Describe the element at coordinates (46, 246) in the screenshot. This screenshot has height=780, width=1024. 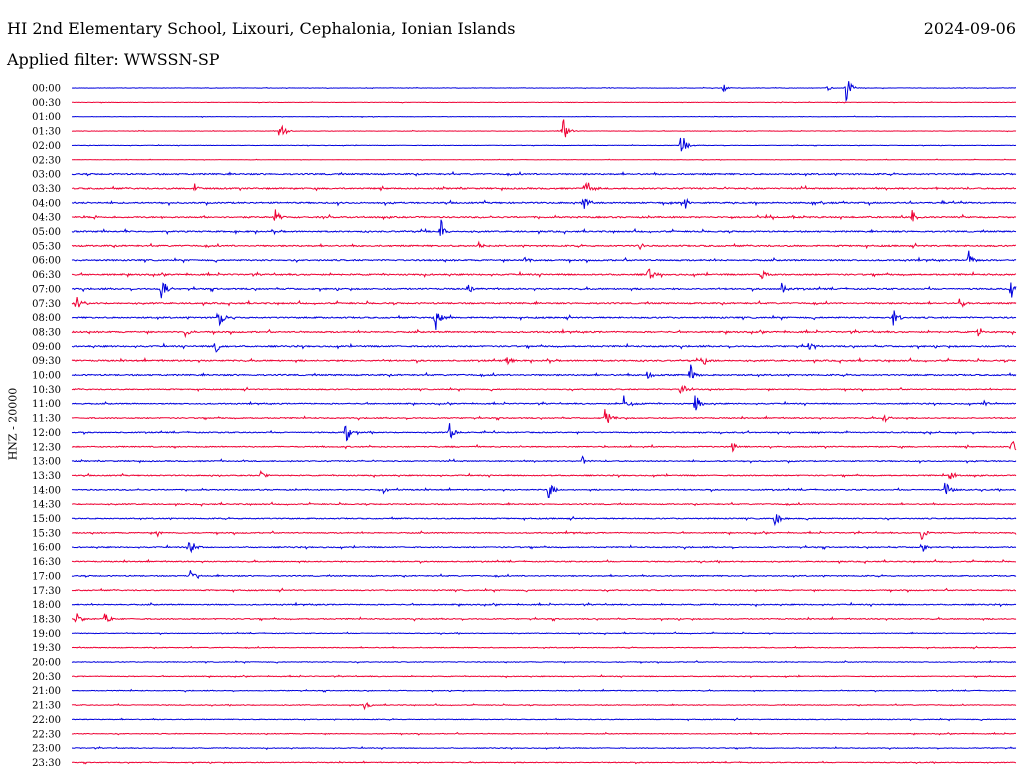
I see `time-tick-label: 05:30` at that location.